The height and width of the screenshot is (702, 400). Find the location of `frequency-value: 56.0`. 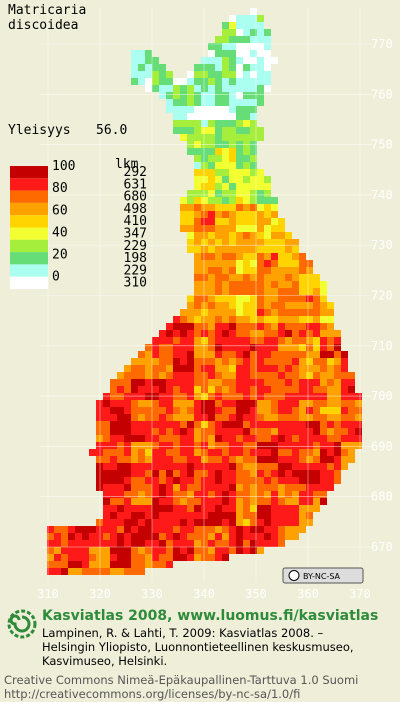

frequency-value: 56.0 is located at coordinates (111, 130).